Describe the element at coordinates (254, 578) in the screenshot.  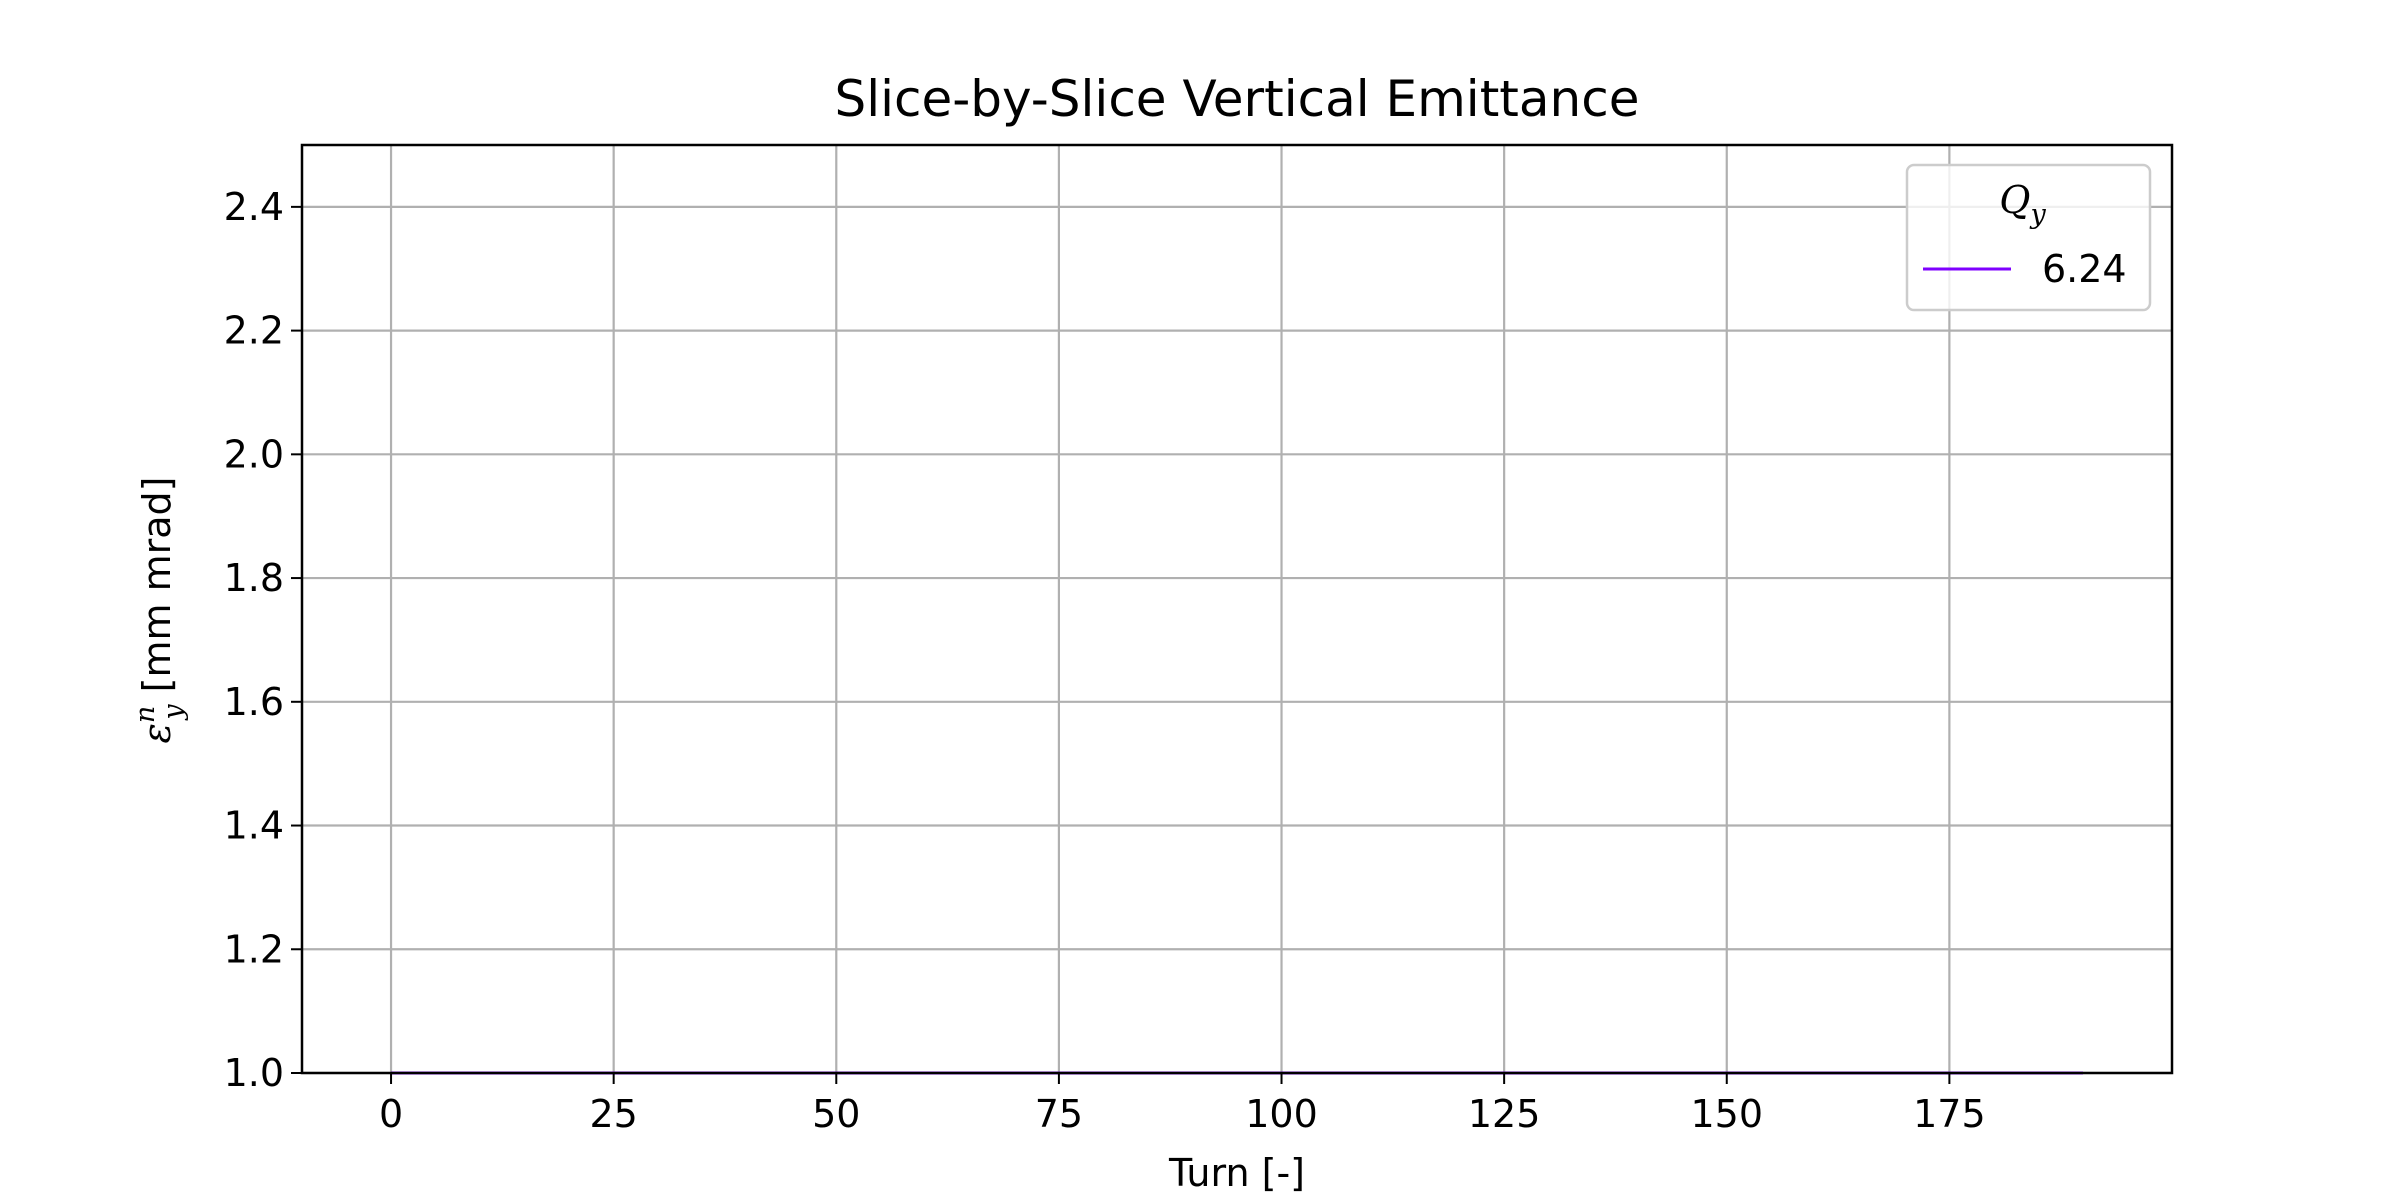
I see `y-tick-label: 1.8` at that location.